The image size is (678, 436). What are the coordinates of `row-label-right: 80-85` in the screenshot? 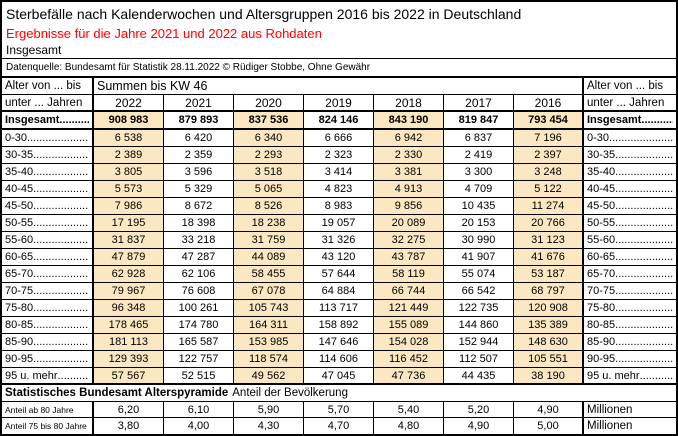 It's located at (630, 325).